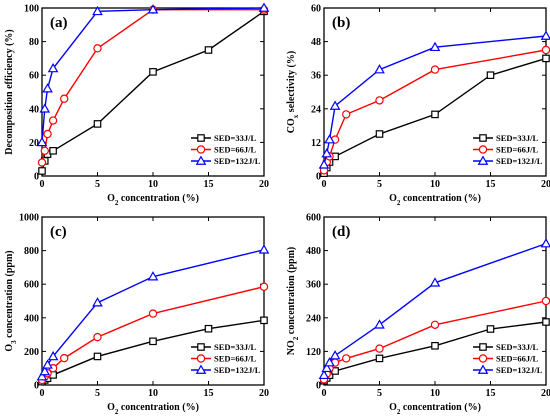 Image resolution: width=550 pixels, height=416 pixels. I want to click on y-tick-label: 1000, so click(29, 218).